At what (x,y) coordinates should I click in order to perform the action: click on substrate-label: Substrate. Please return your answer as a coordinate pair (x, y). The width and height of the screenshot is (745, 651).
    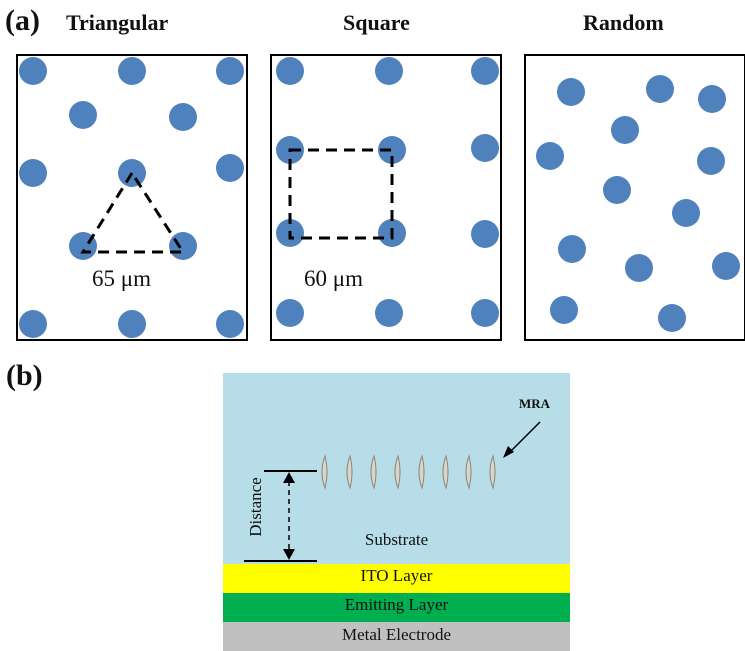
    Looking at the image, I should click on (396, 539).